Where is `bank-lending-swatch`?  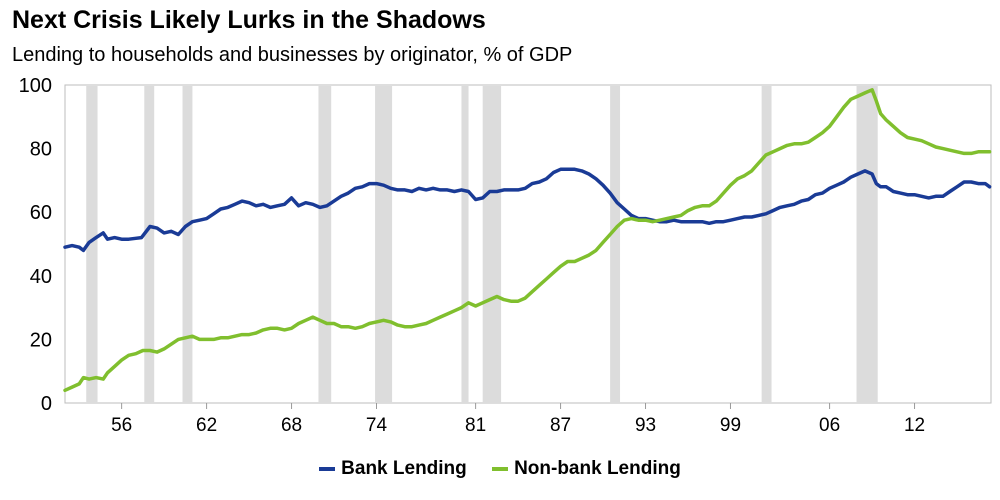 bank-lending-swatch is located at coordinates (327, 469).